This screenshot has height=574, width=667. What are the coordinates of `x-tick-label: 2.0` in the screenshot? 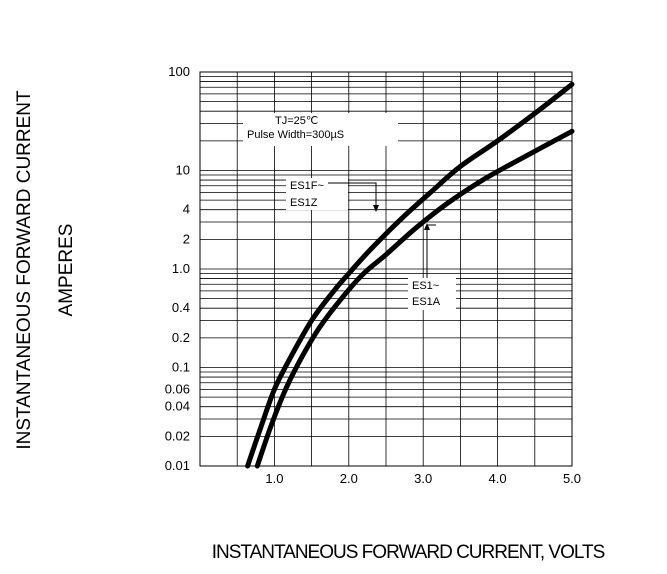 It's located at (349, 478).